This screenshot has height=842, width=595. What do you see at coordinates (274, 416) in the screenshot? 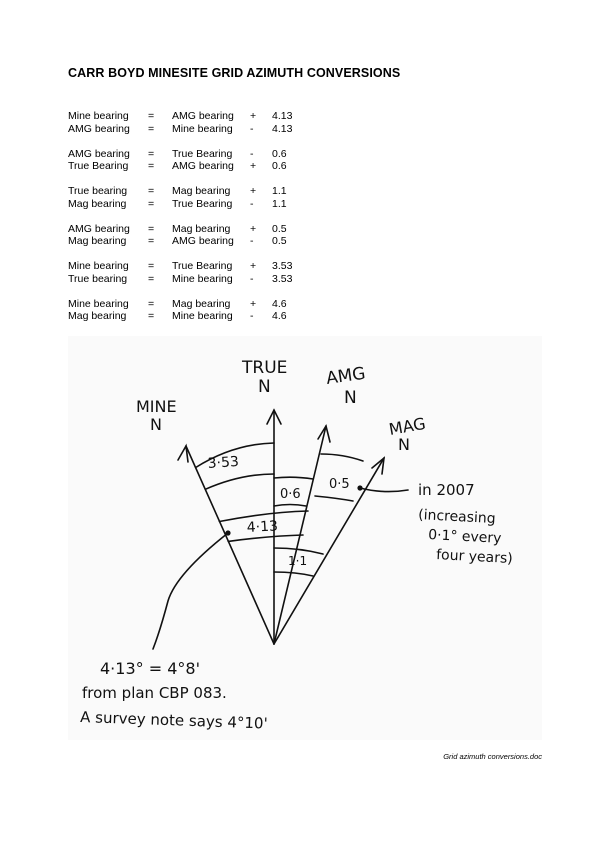
I see `true-arrowhead` at bounding box center [274, 416].